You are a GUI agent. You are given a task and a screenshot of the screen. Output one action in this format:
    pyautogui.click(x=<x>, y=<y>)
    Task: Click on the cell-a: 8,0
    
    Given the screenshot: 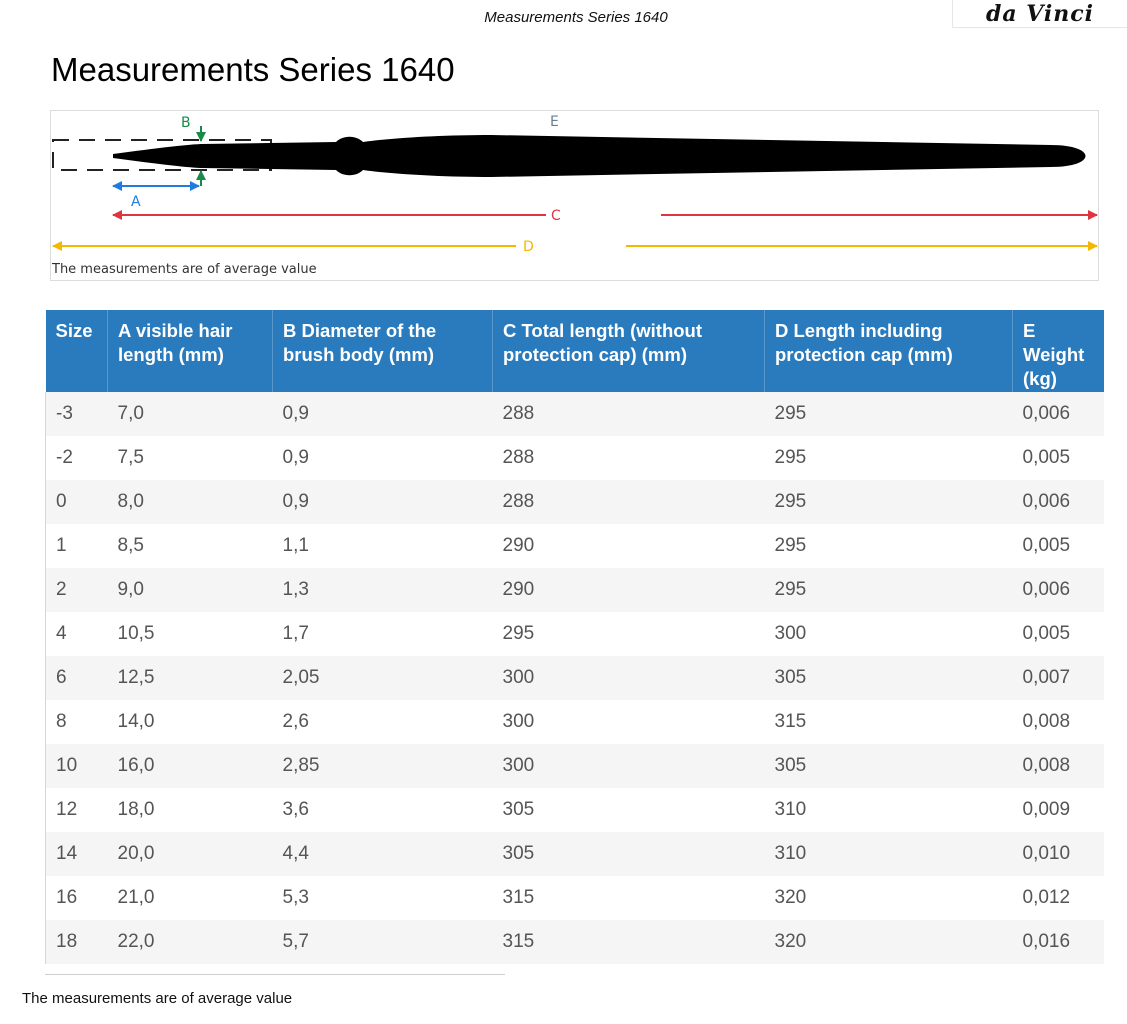 What is the action you would take?
    pyautogui.click(x=190, y=502)
    